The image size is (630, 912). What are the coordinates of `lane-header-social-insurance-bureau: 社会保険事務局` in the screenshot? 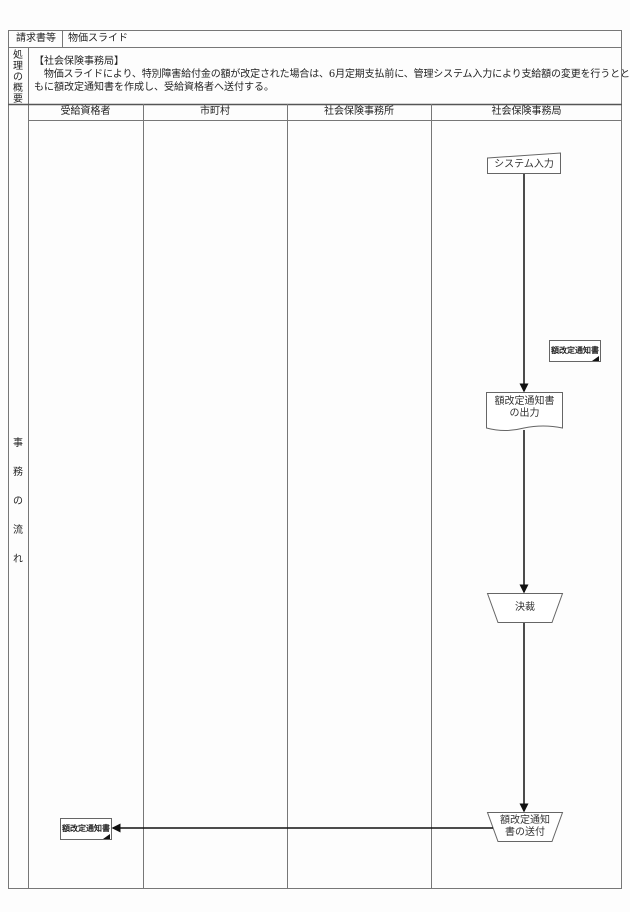 It's located at (526, 111).